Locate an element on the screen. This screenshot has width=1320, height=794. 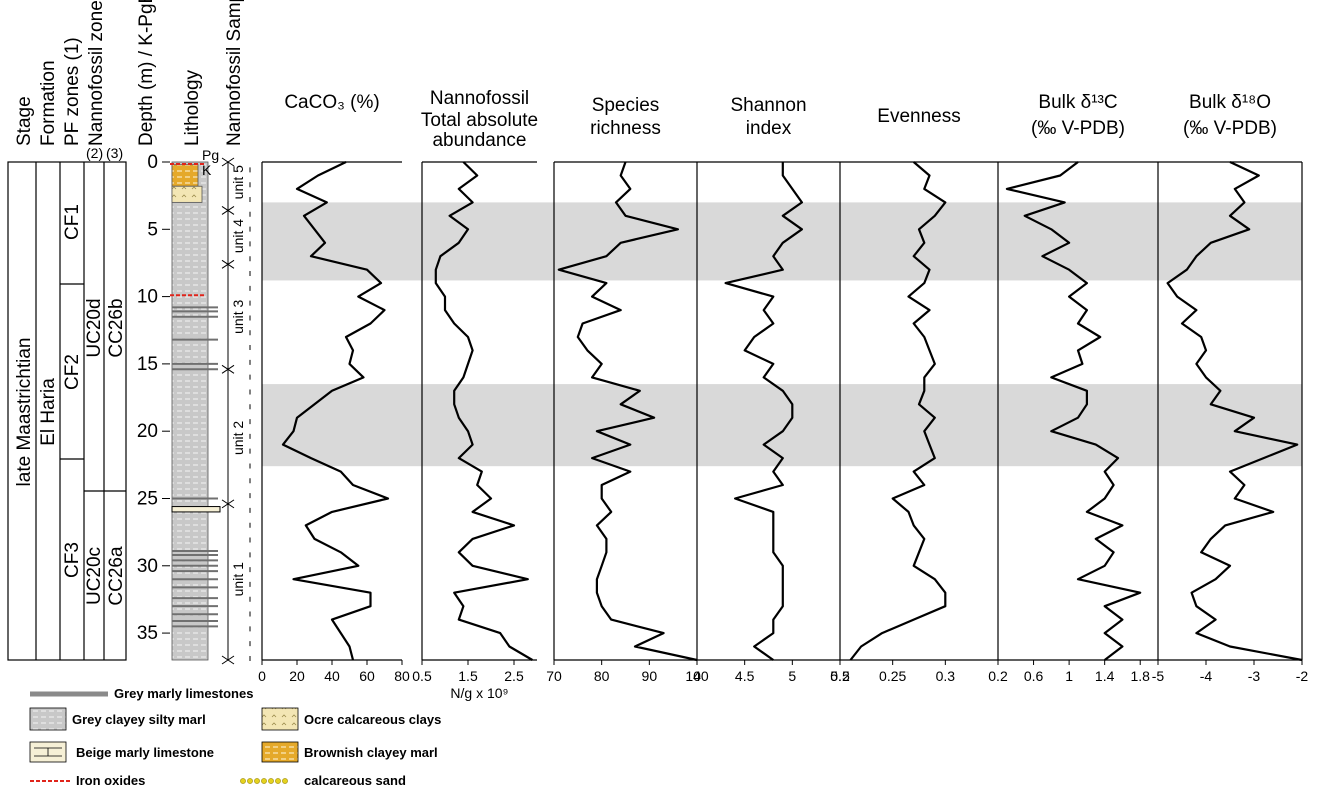
col-title-nannofossil-zones: Nannofossil zones is located at coordinates (96, 73).